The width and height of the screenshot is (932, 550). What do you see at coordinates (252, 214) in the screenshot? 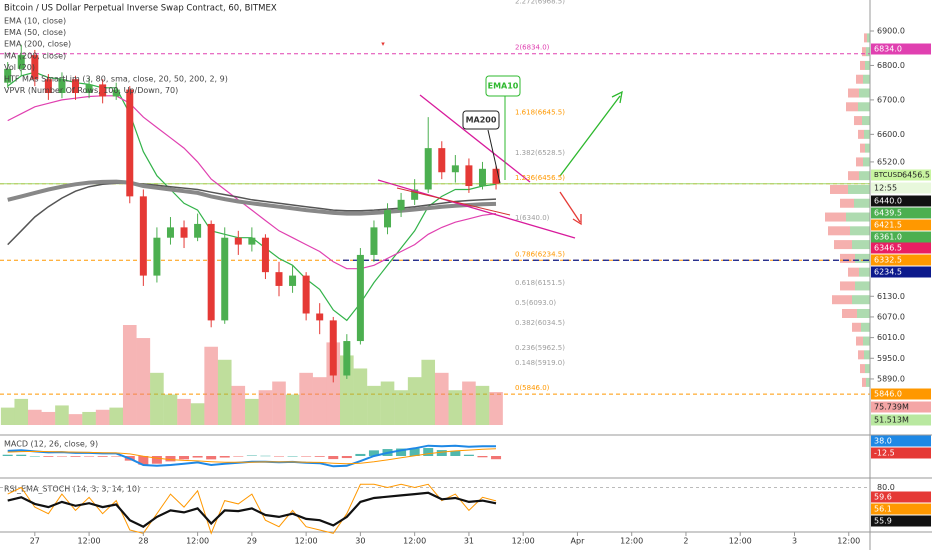
I see `moving-average` at bounding box center [252, 214].